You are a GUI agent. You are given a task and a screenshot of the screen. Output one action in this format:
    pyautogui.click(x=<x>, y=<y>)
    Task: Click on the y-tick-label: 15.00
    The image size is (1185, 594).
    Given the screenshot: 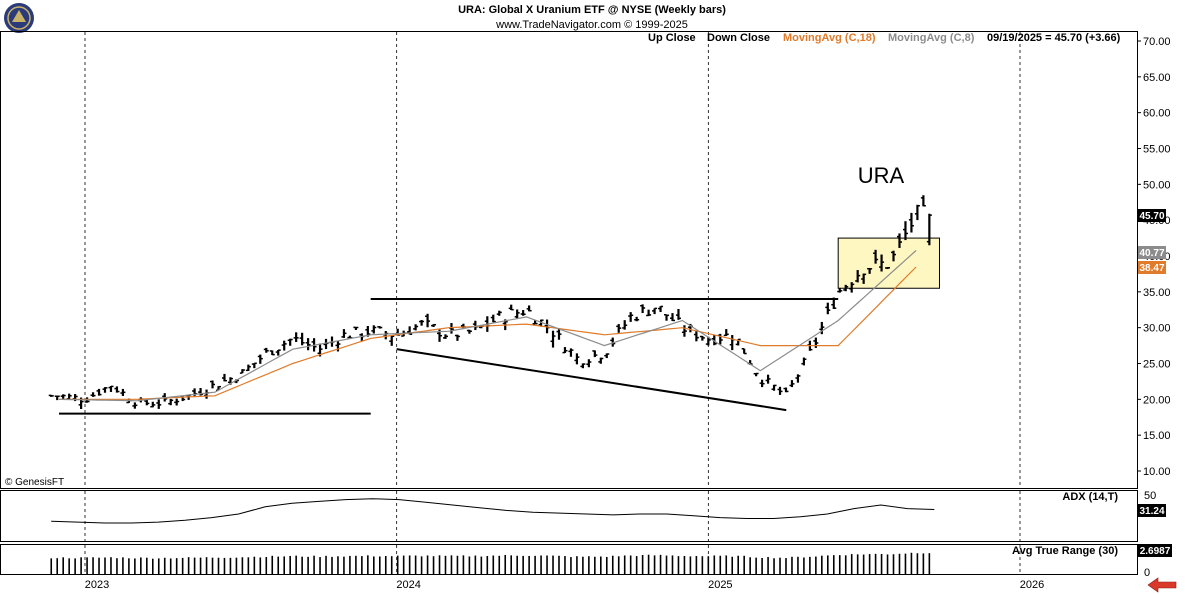 What is the action you would take?
    pyautogui.click(x=1157, y=436)
    